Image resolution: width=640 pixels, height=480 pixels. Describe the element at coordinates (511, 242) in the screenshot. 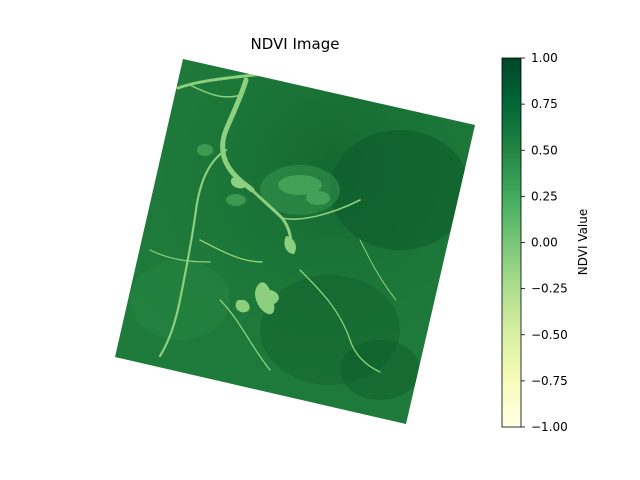

I see `colorbar-bar` at that location.